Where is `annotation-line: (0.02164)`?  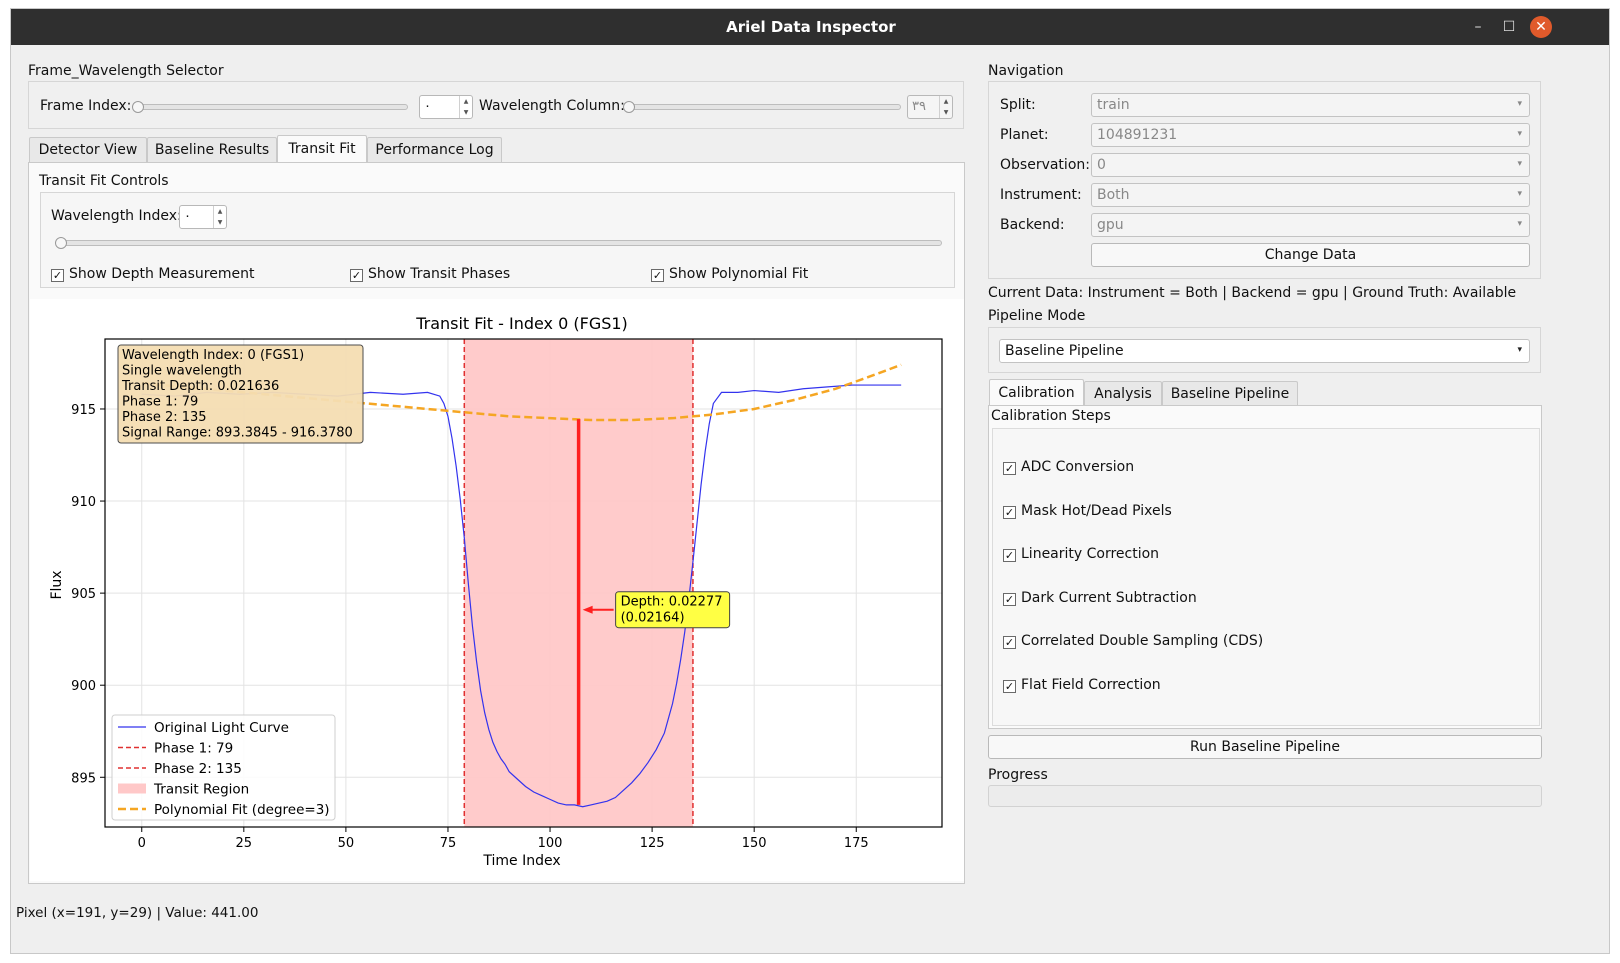 annotation-line: (0.02164) is located at coordinates (653, 618).